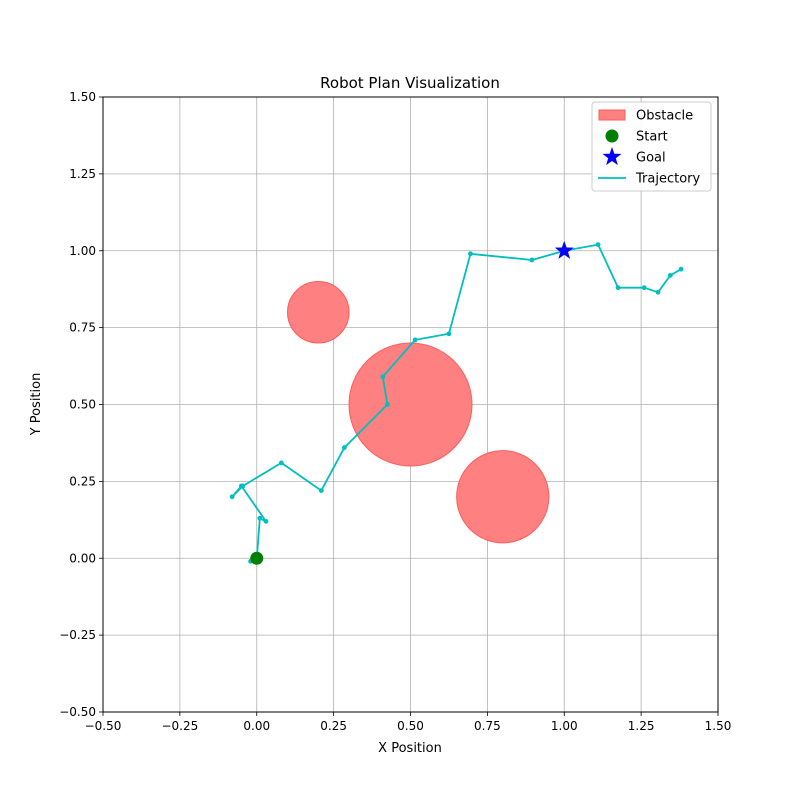 The height and width of the screenshot is (800, 800). Describe the element at coordinates (82, 174) in the screenshot. I see `y-tick-label: 1.25` at that location.